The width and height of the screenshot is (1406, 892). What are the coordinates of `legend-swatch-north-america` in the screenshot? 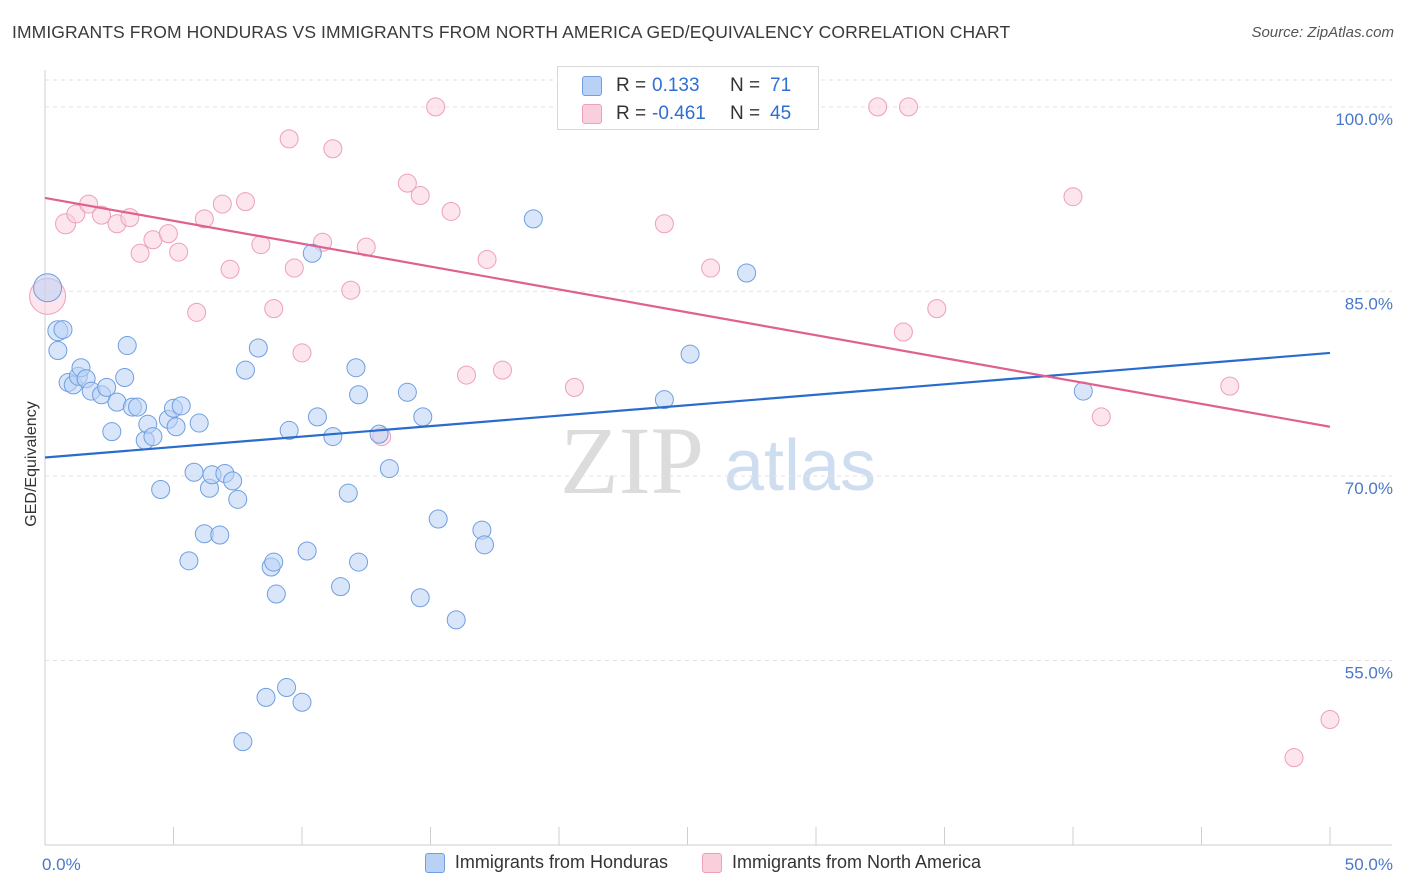 It's located at (712, 862).